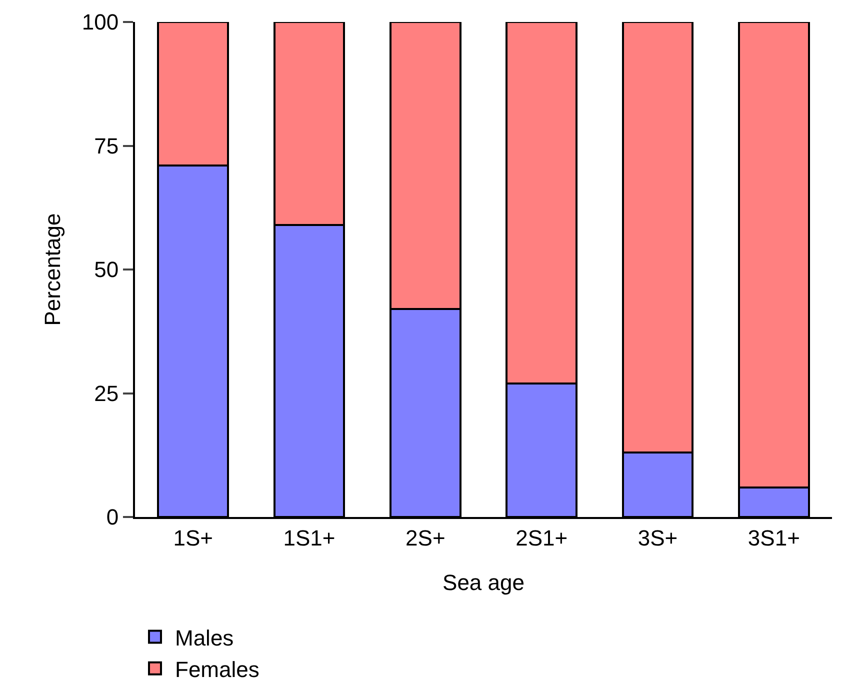 The height and width of the screenshot is (700, 842). Describe the element at coordinates (193, 537) in the screenshot. I see `x-tick-label: 1S+` at that location.